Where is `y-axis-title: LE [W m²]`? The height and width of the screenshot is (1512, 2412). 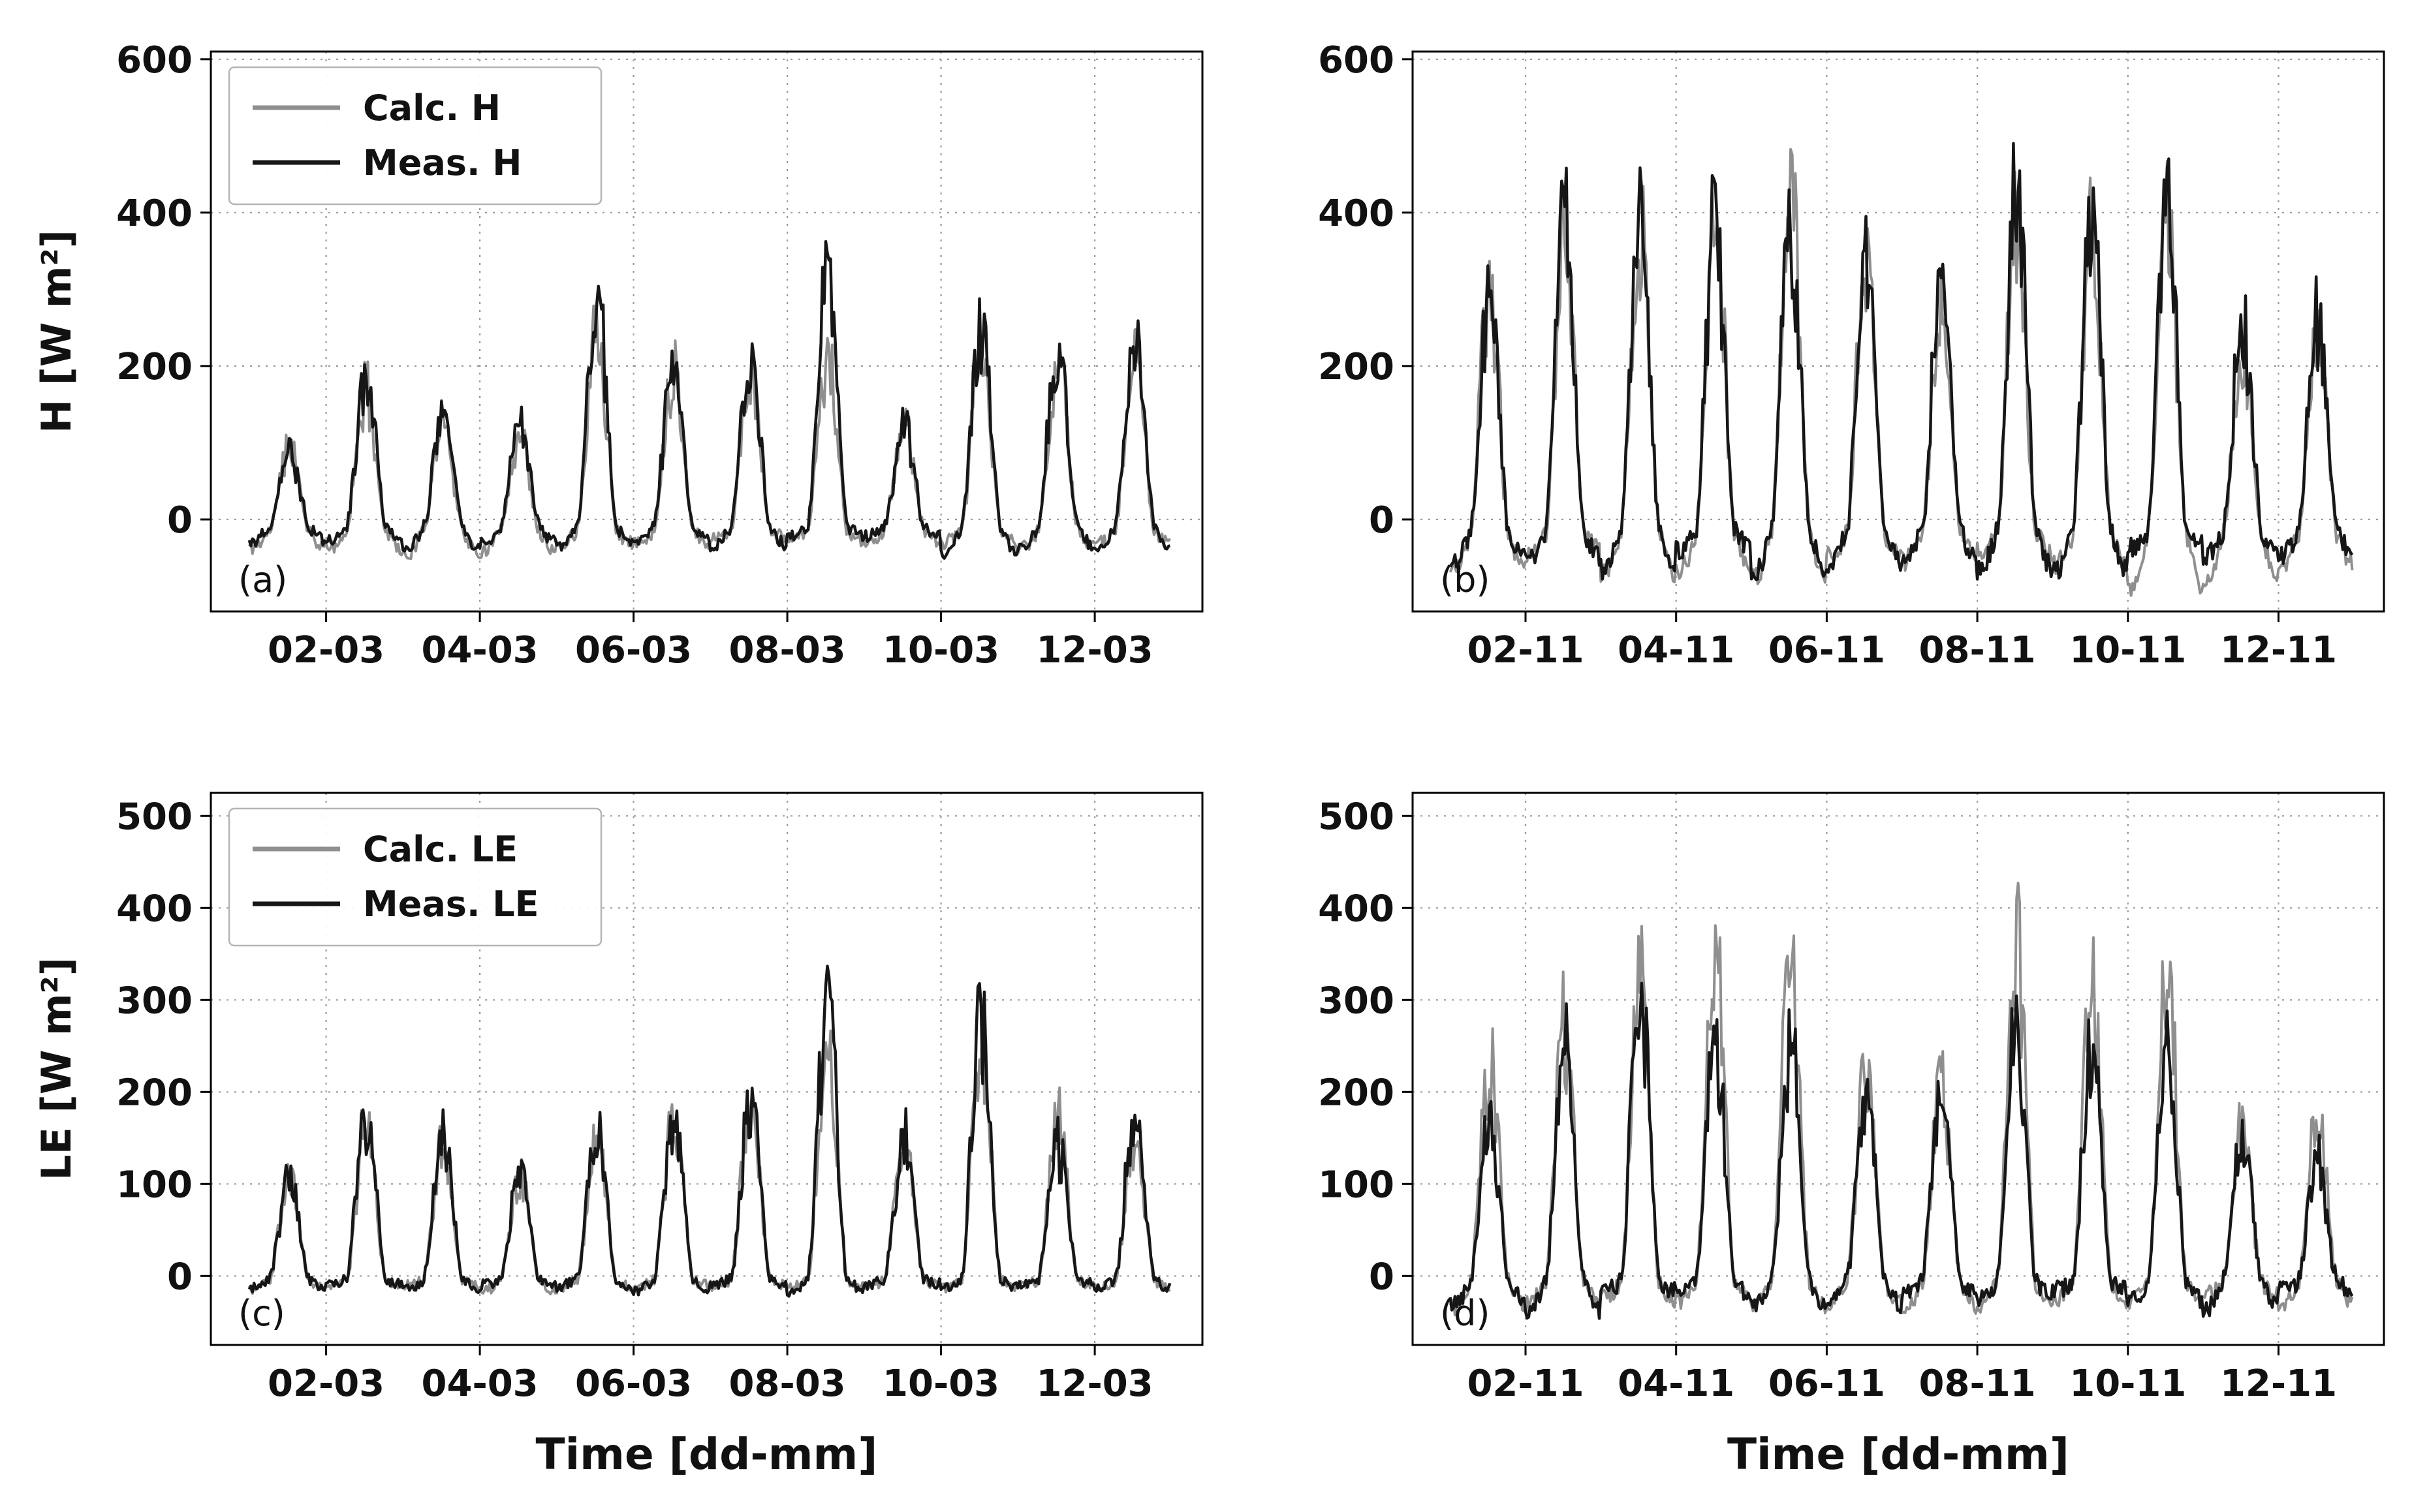
y-axis-title: LE [W m²] is located at coordinates (56, 1068).